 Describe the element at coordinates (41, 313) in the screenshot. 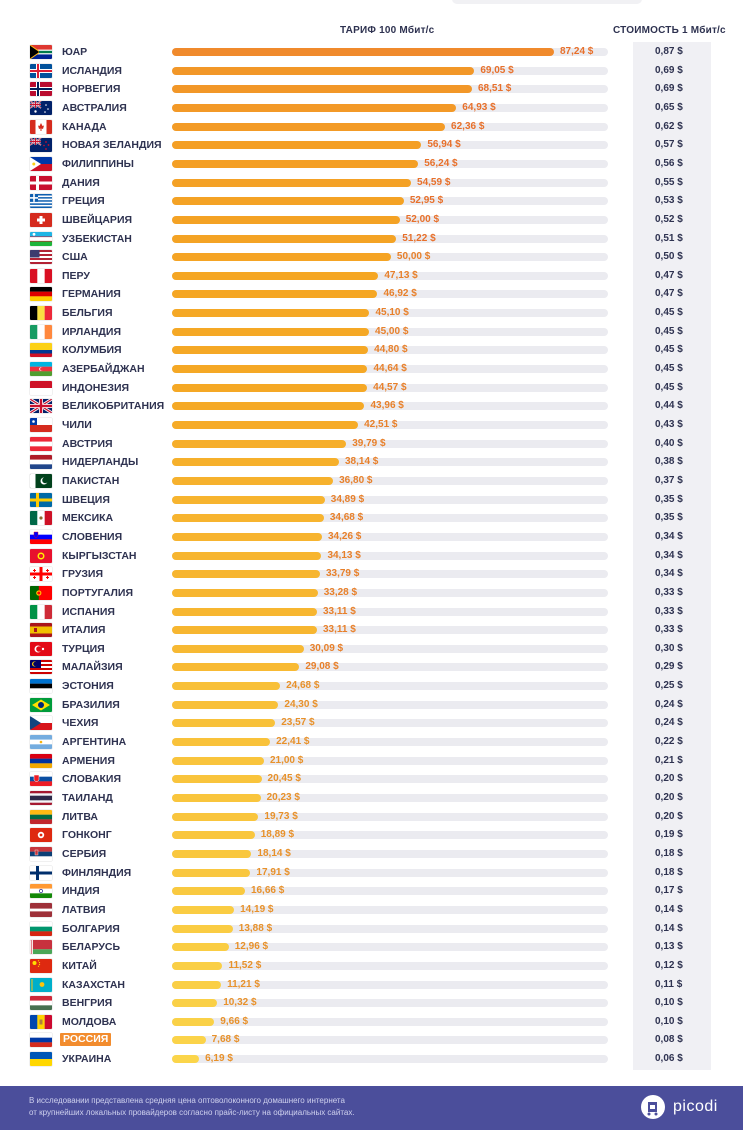

I see `be-flag-icon` at that location.